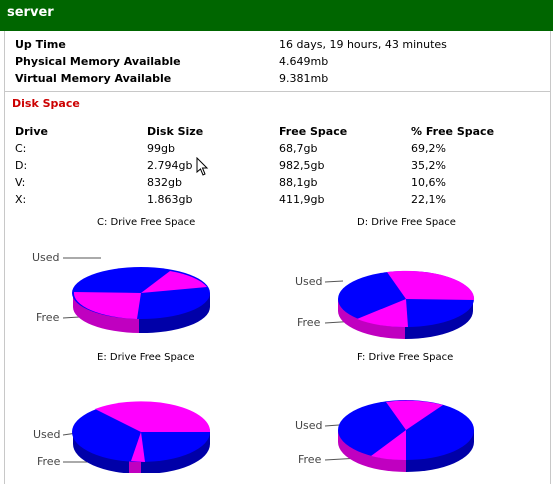 The height and width of the screenshot is (484, 553). Describe the element at coordinates (98, 61) in the screenshot. I see `physical-memory-label: Physical Memory Available` at that location.